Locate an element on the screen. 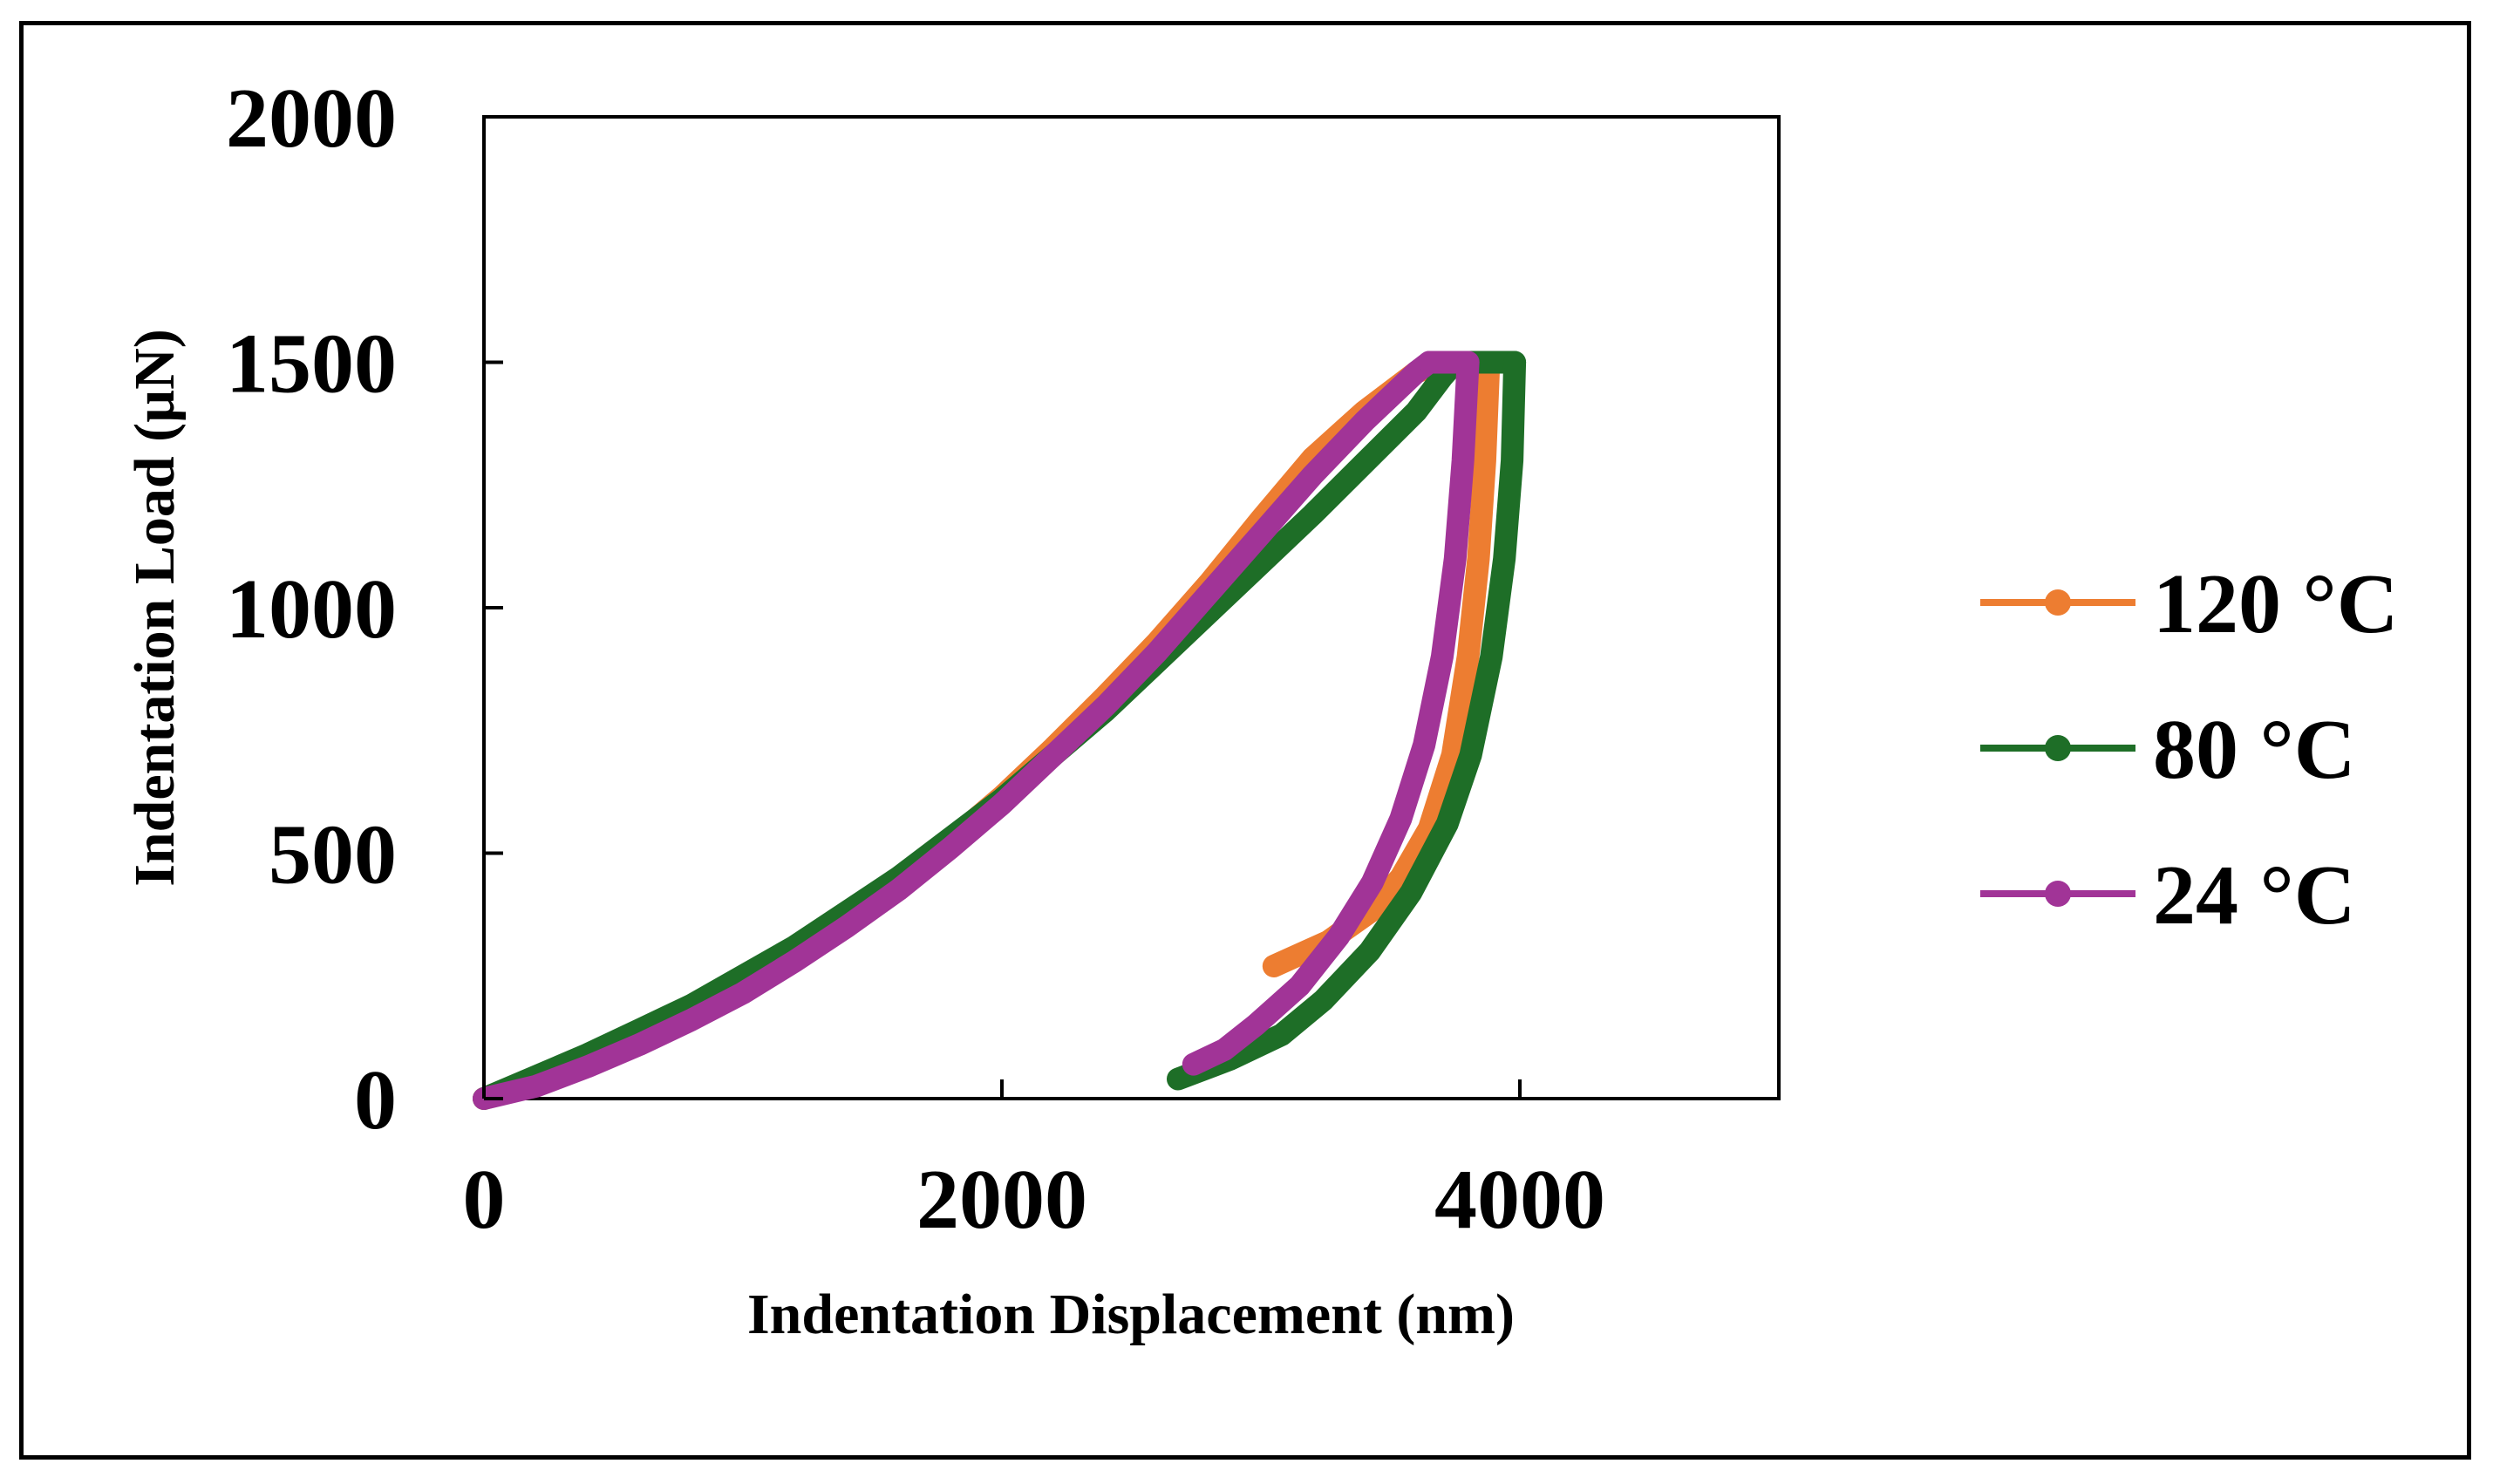  y-tick-label: 2000 is located at coordinates (311, 118).